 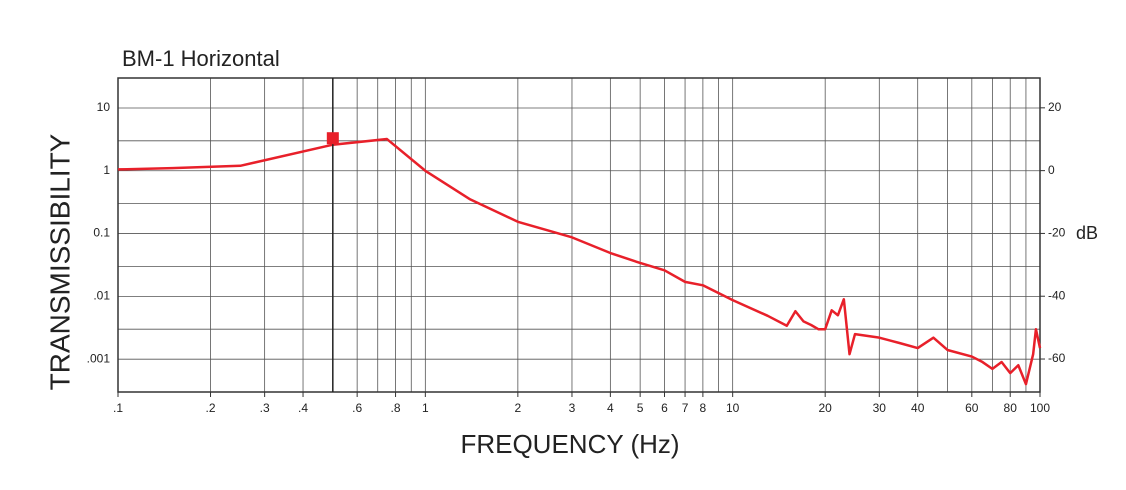 What do you see at coordinates (1051, 170) in the screenshot?
I see `y2-tick-label: 0` at bounding box center [1051, 170].